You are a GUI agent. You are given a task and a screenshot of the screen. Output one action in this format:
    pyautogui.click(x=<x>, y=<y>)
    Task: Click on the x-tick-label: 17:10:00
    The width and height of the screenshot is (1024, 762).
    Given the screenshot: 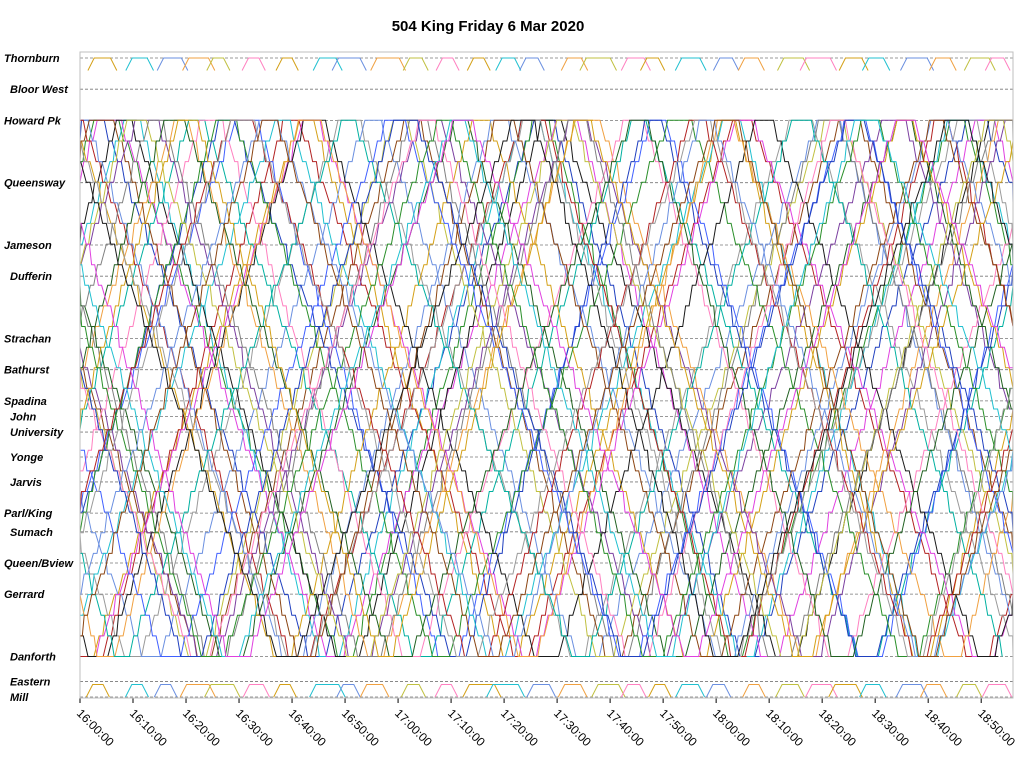 What is the action you would take?
    pyautogui.click(x=466, y=727)
    